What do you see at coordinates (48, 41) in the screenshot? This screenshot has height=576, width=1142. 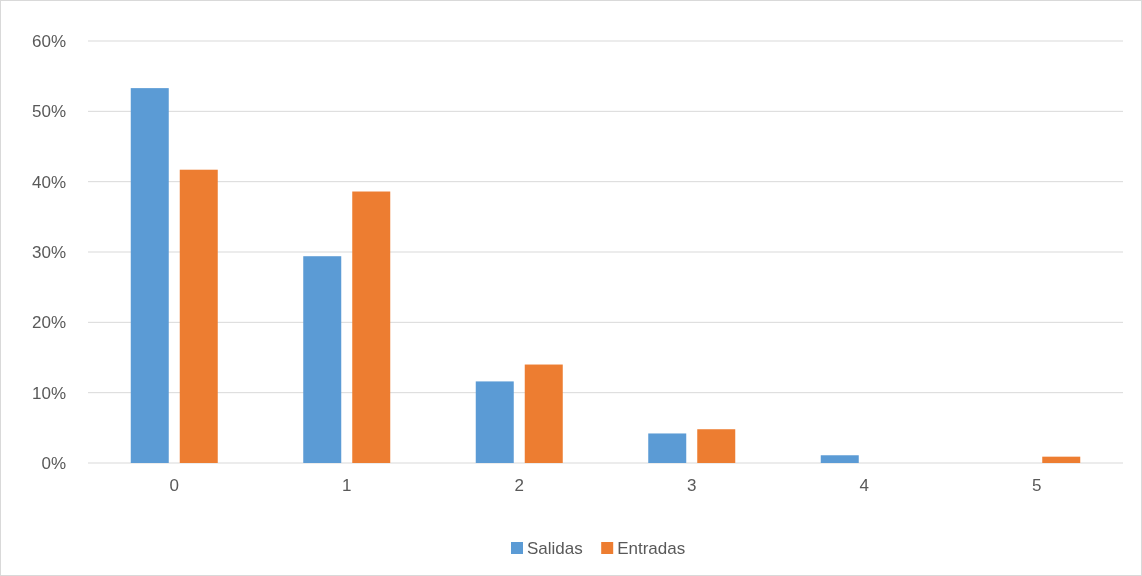 I see `y-tick-label: 60%` at bounding box center [48, 41].